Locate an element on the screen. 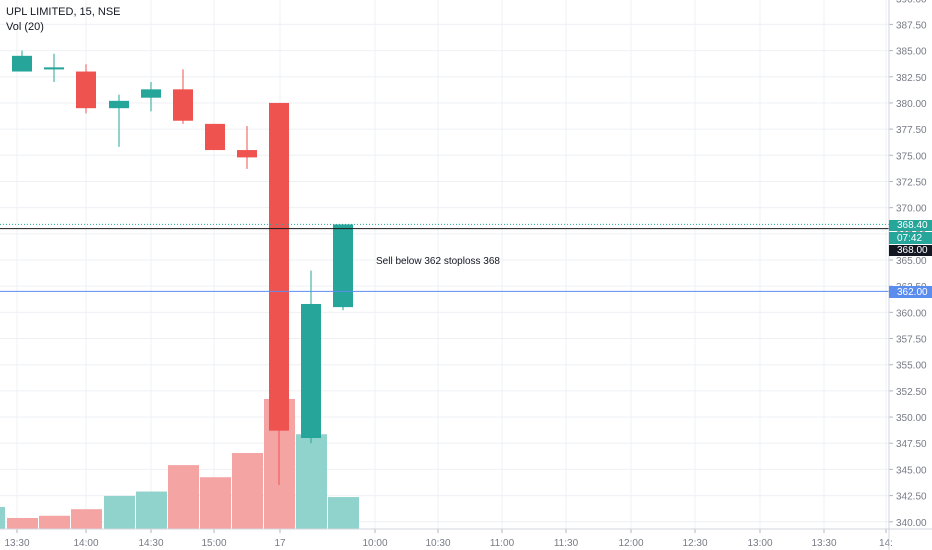 Image resolution: width=932 pixels, height=550 pixels. time-axis-label: 14:00 is located at coordinates (85, 543).